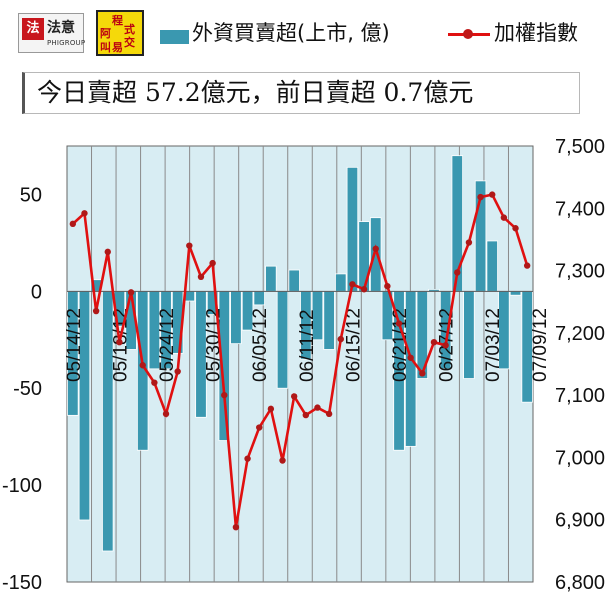  I want to click on badge-char: 交, so click(129, 42).